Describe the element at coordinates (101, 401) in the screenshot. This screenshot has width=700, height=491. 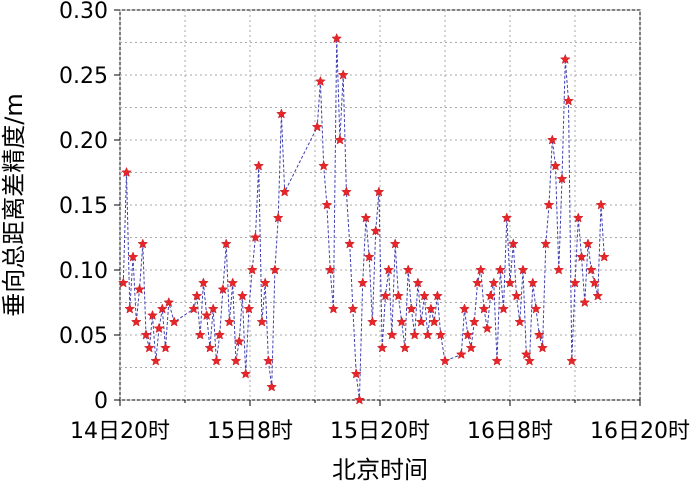
I see `y-tick-label: 0` at that location.